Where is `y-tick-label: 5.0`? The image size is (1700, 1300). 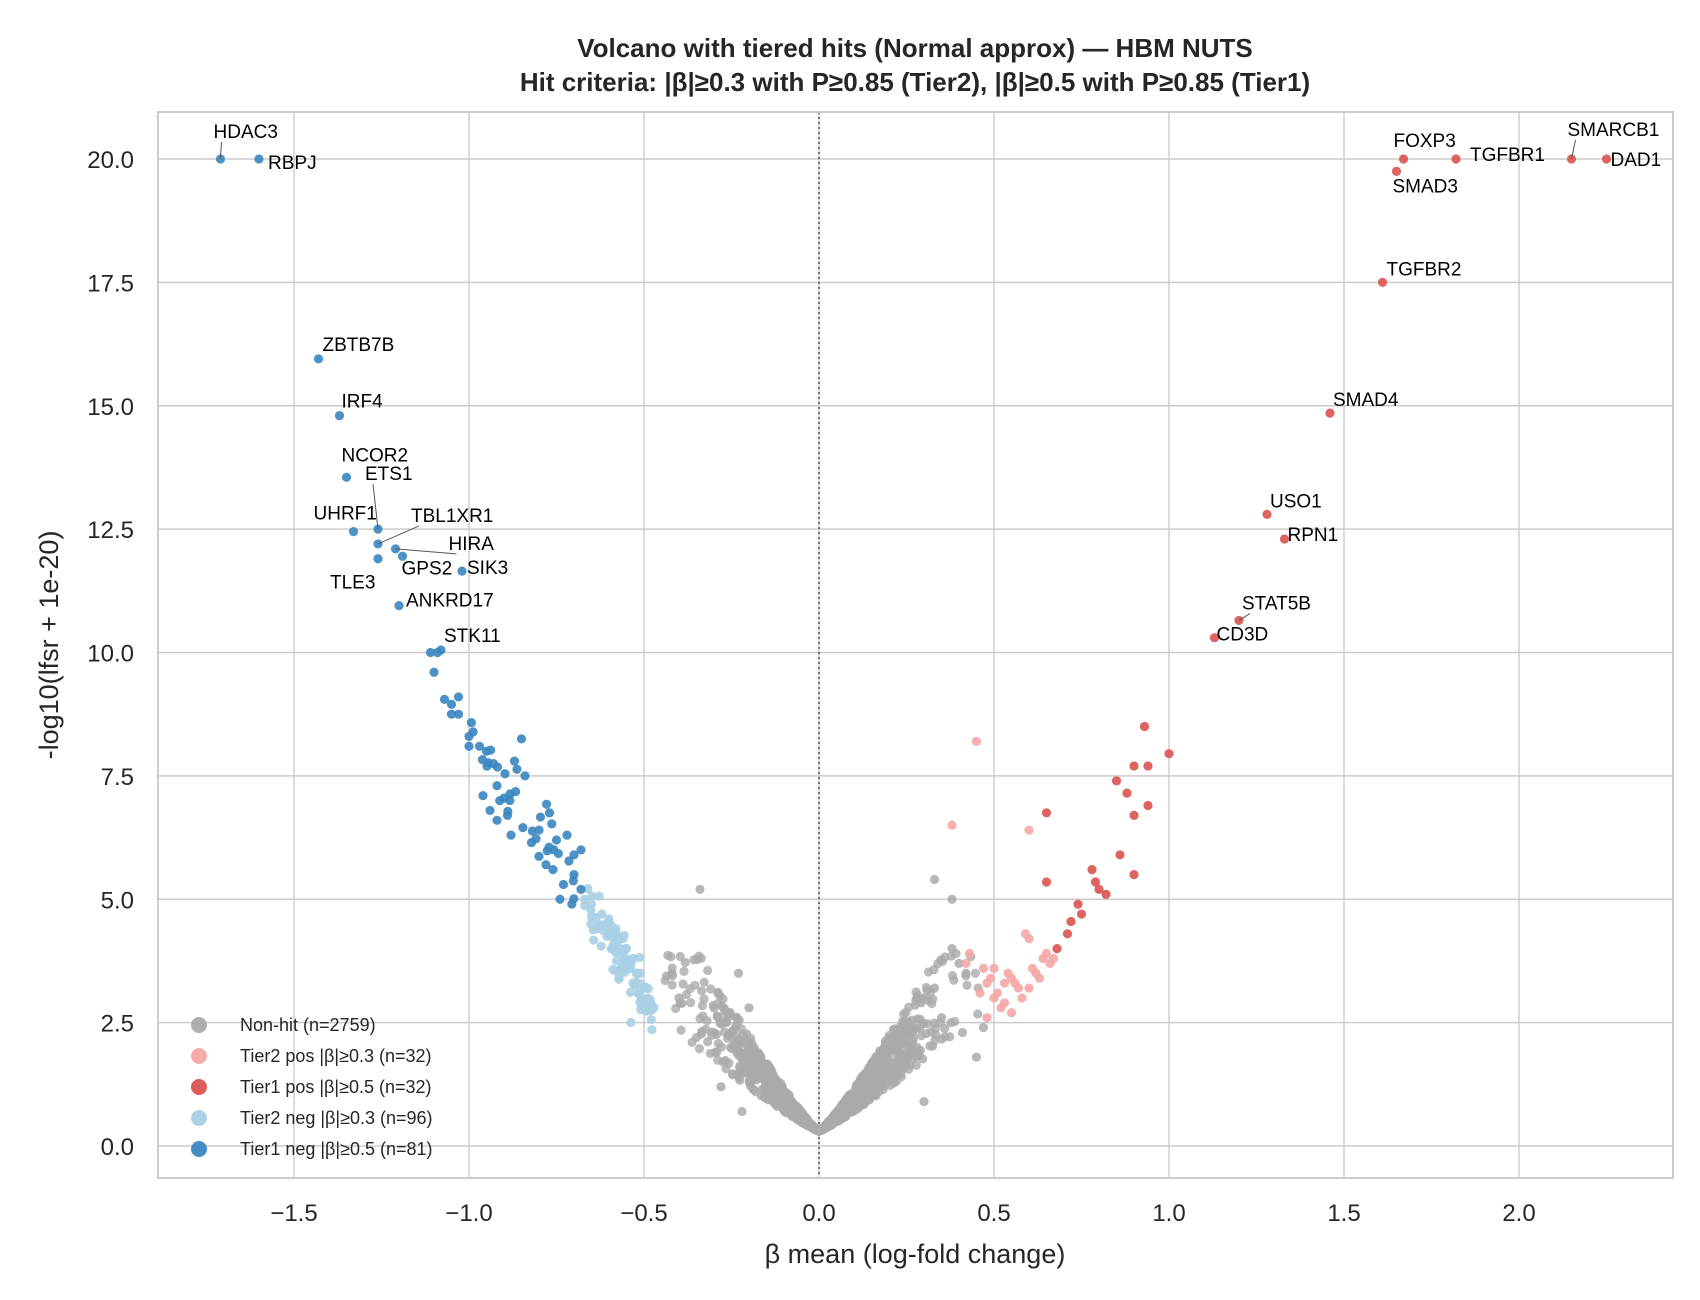 y-tick-label: 5.0 is located at coordinates (117, 900).